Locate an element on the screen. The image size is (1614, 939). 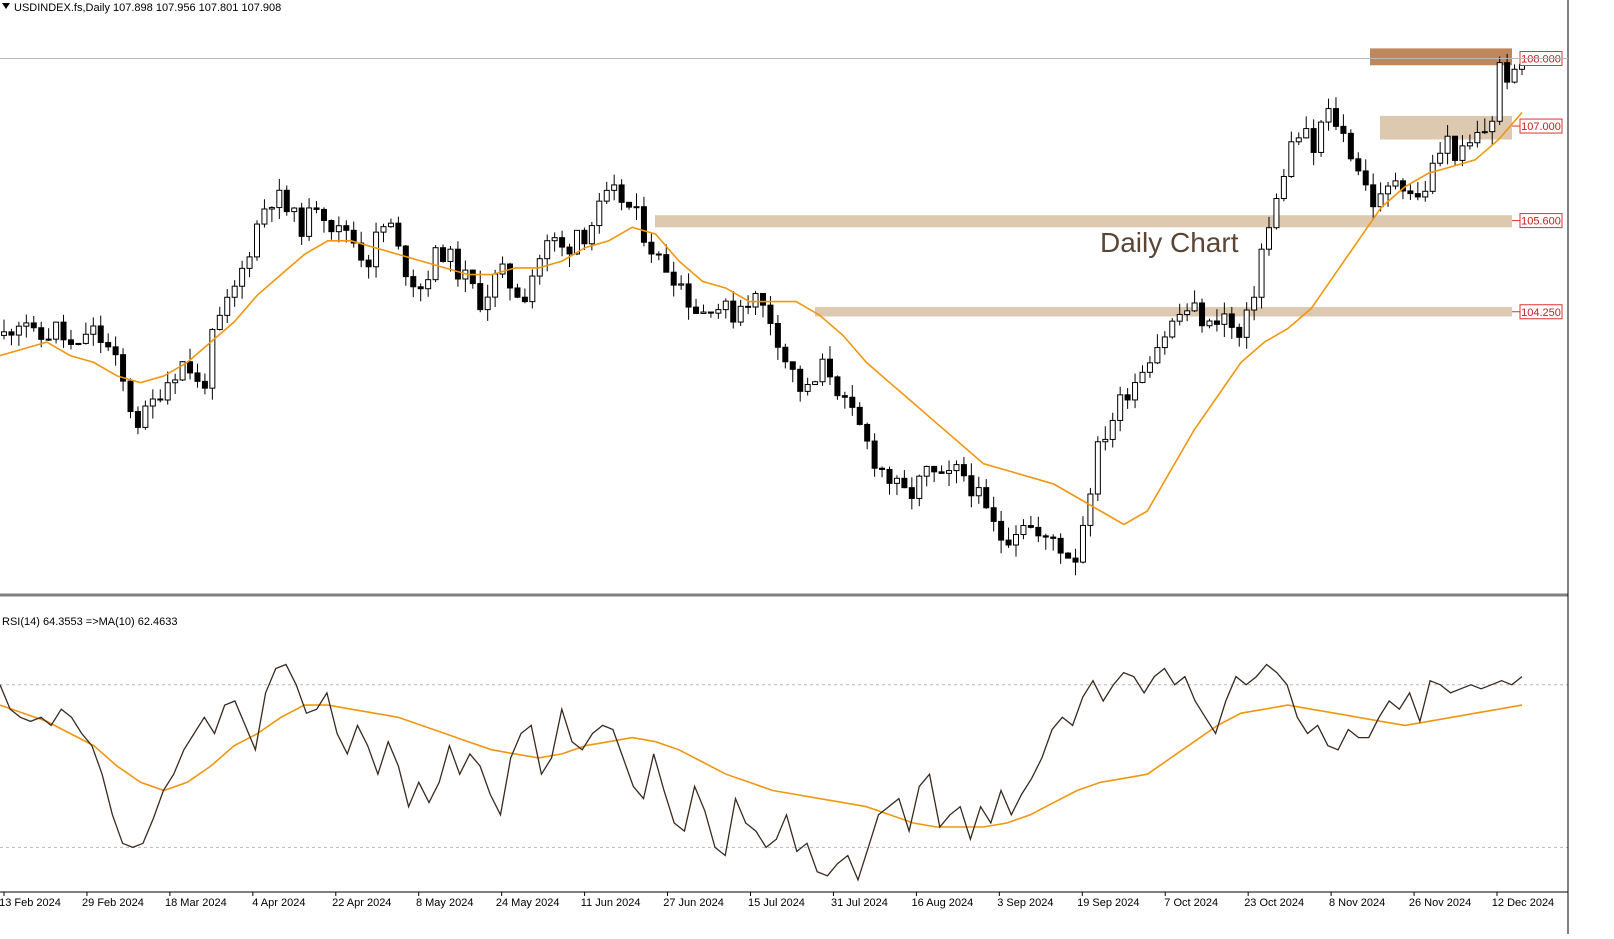
collapse-arrow-icon is located at coordinates (6, 6).